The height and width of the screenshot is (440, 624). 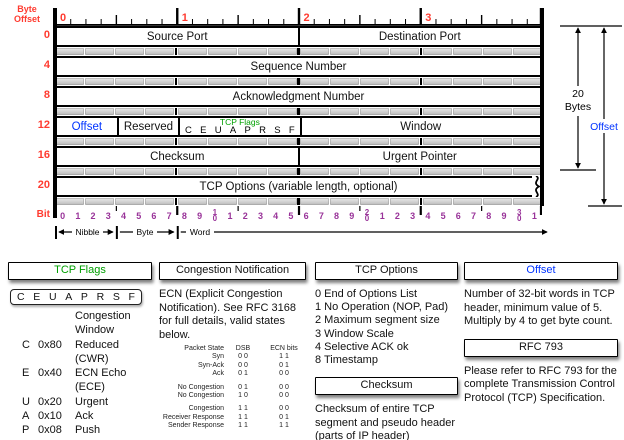 I want to click on ecn-header: ECN bits, so click(x=284, y=348).